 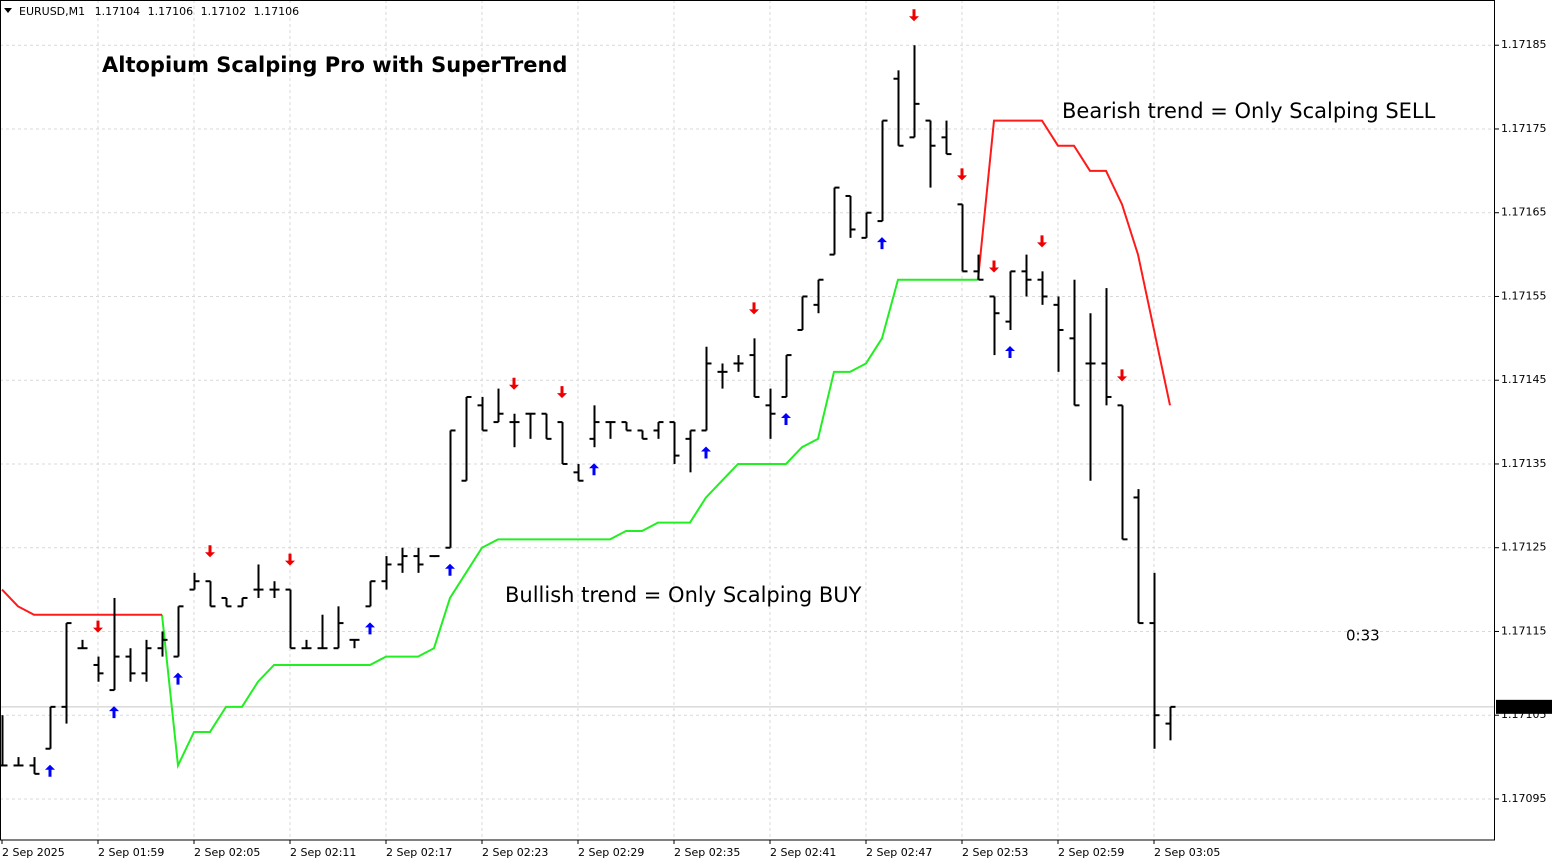 What do you see at coordinates (1524, 44) in the screenshot?
I see `y-tick-label: 1.17185` at bounding box center [1524, 44].